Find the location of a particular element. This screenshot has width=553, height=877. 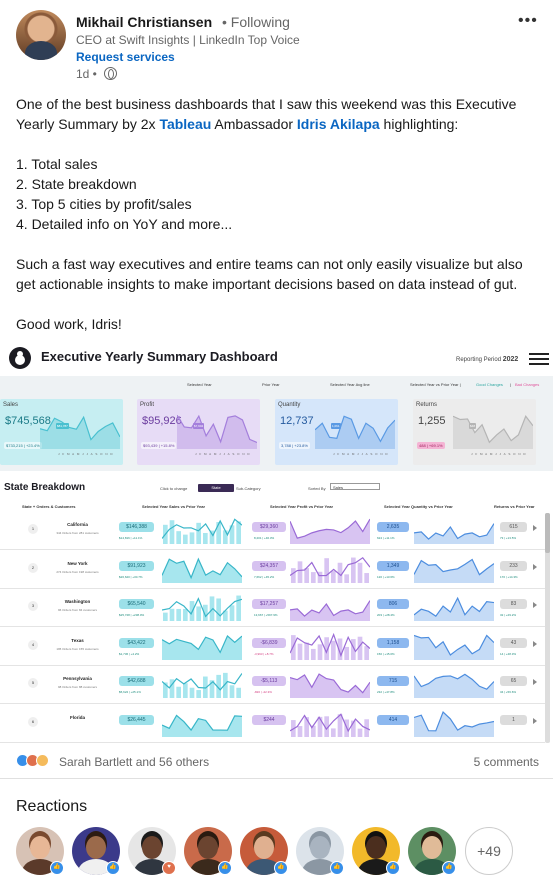

state-name: Texas is located at coordinates (77, 640).